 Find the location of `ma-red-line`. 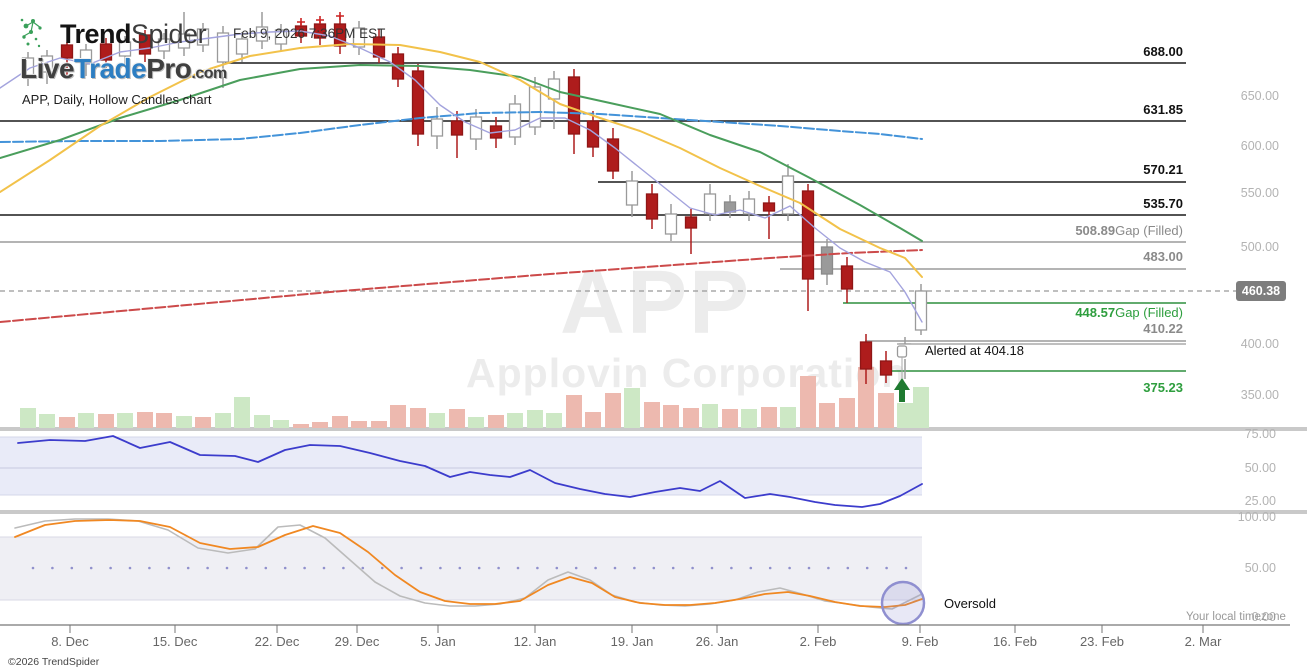

ma-red-line is located at coordinates (461, 286).